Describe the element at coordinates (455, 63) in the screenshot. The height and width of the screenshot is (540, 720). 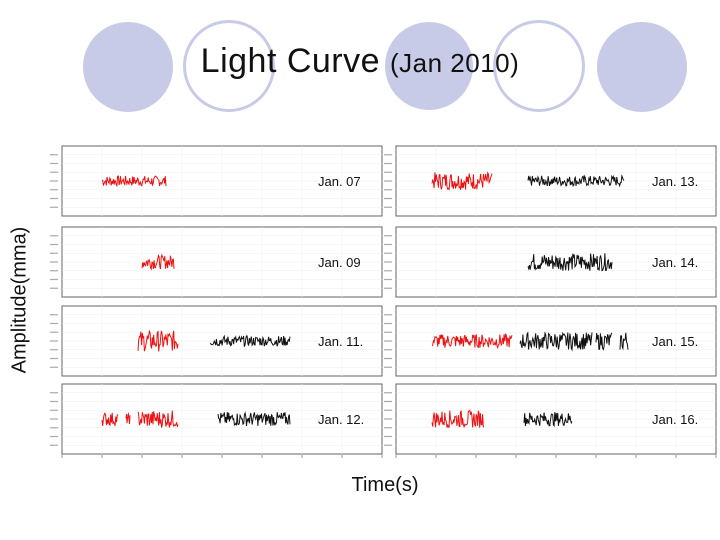
I see `title-paren: (Jan 2010)` at that location.